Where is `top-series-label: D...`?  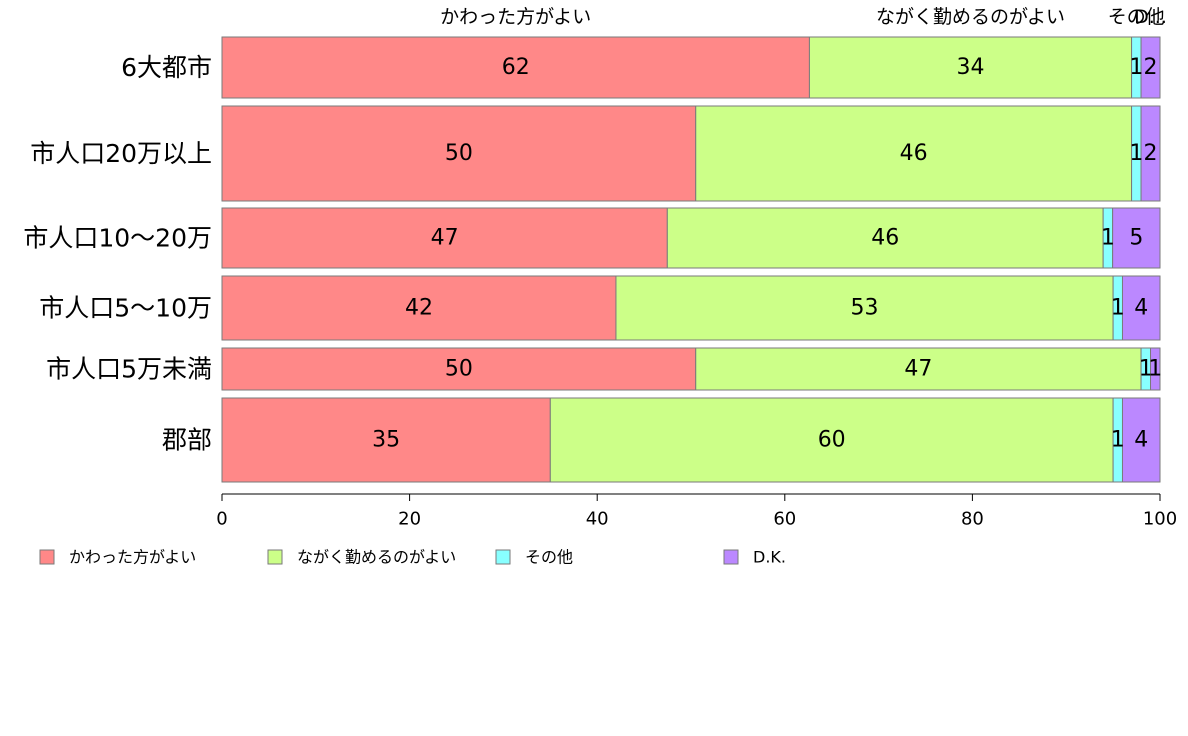
top-series-label: D... is located at coordinates (1150, 17).